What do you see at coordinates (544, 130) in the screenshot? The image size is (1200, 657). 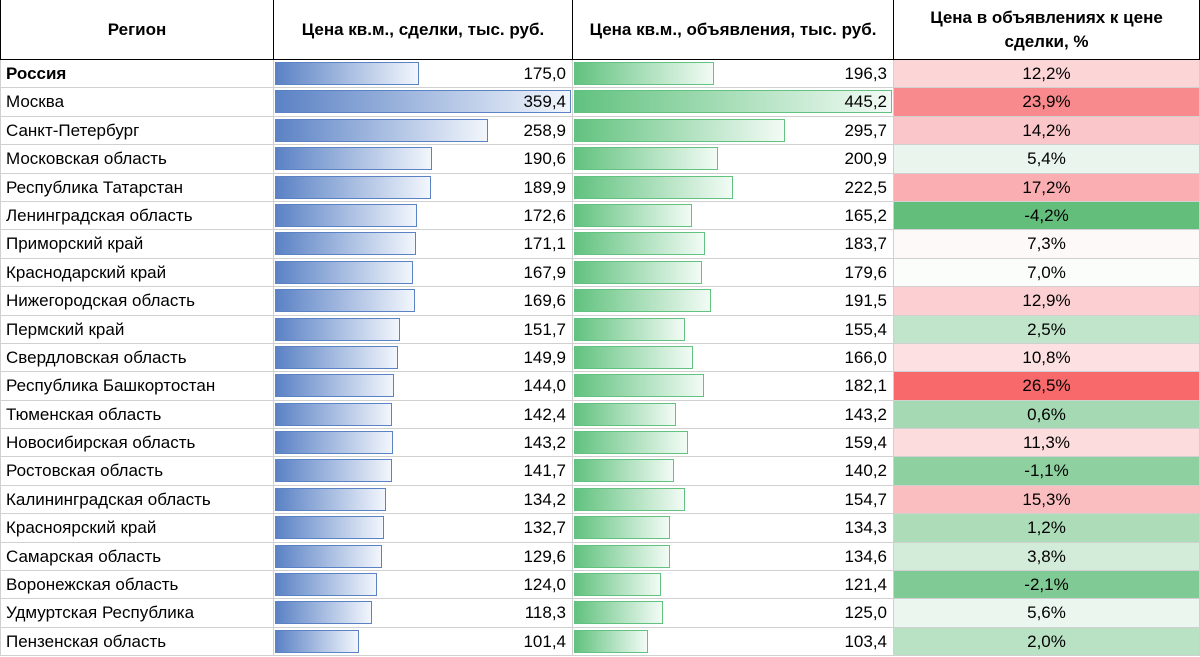 I see `deal-price-value: 258,9` at bounding box center [544, 130].